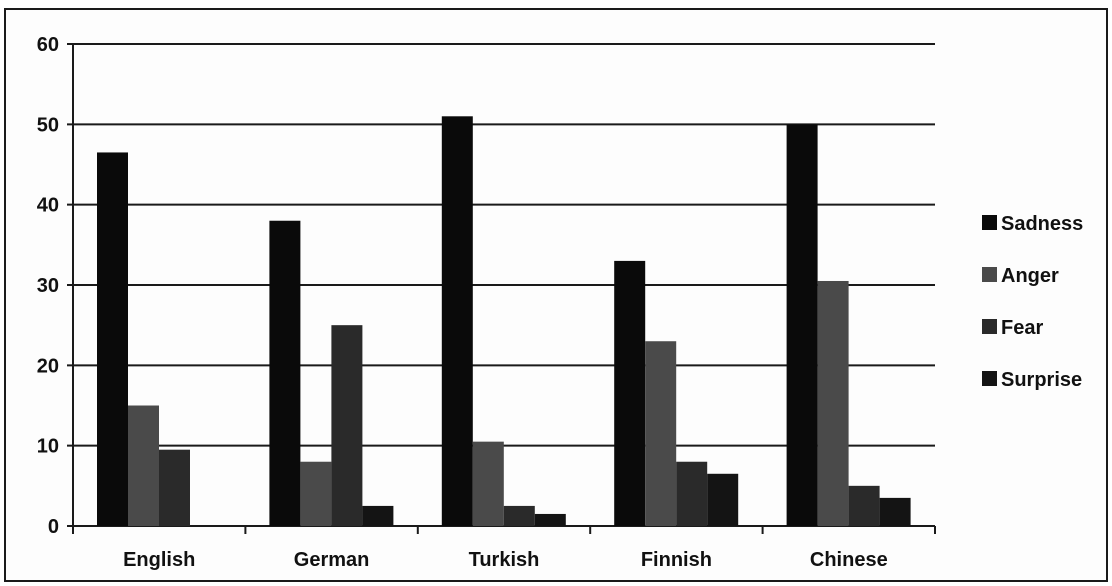 This screenshot has height=586, width=1112. Describe the element at coordinates (864, 505) in the screenshot. I see `bar-fear-chinese` at that location.